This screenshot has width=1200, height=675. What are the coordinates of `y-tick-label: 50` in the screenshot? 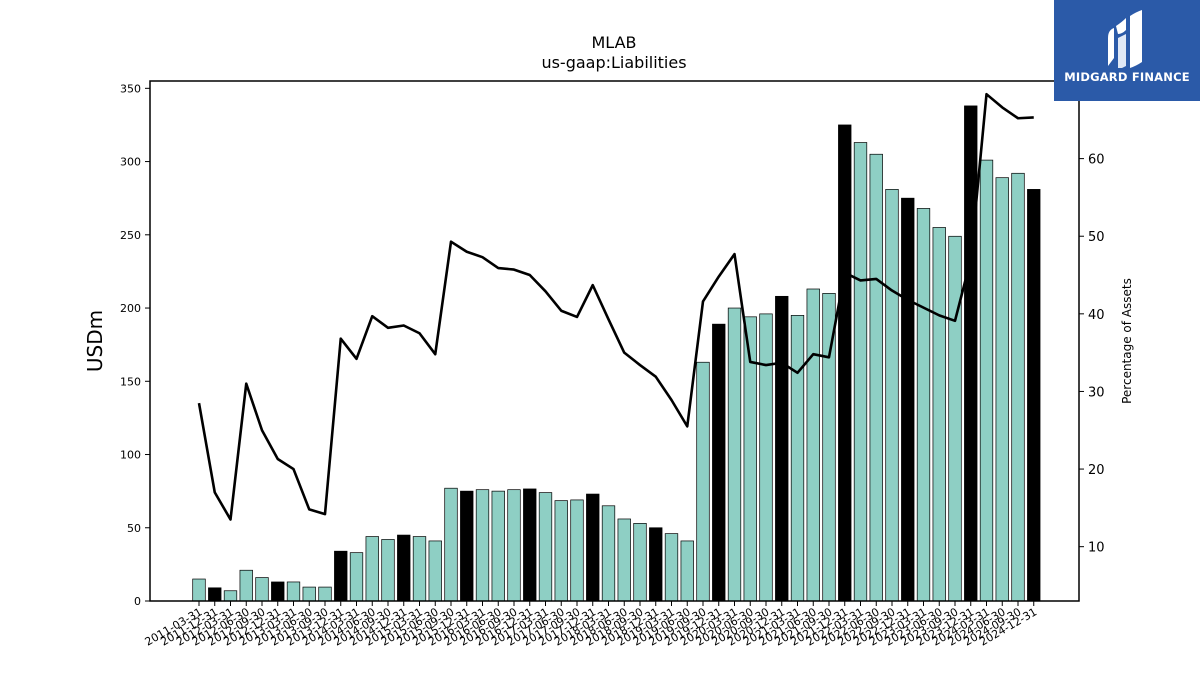 It's located at (134, 528).